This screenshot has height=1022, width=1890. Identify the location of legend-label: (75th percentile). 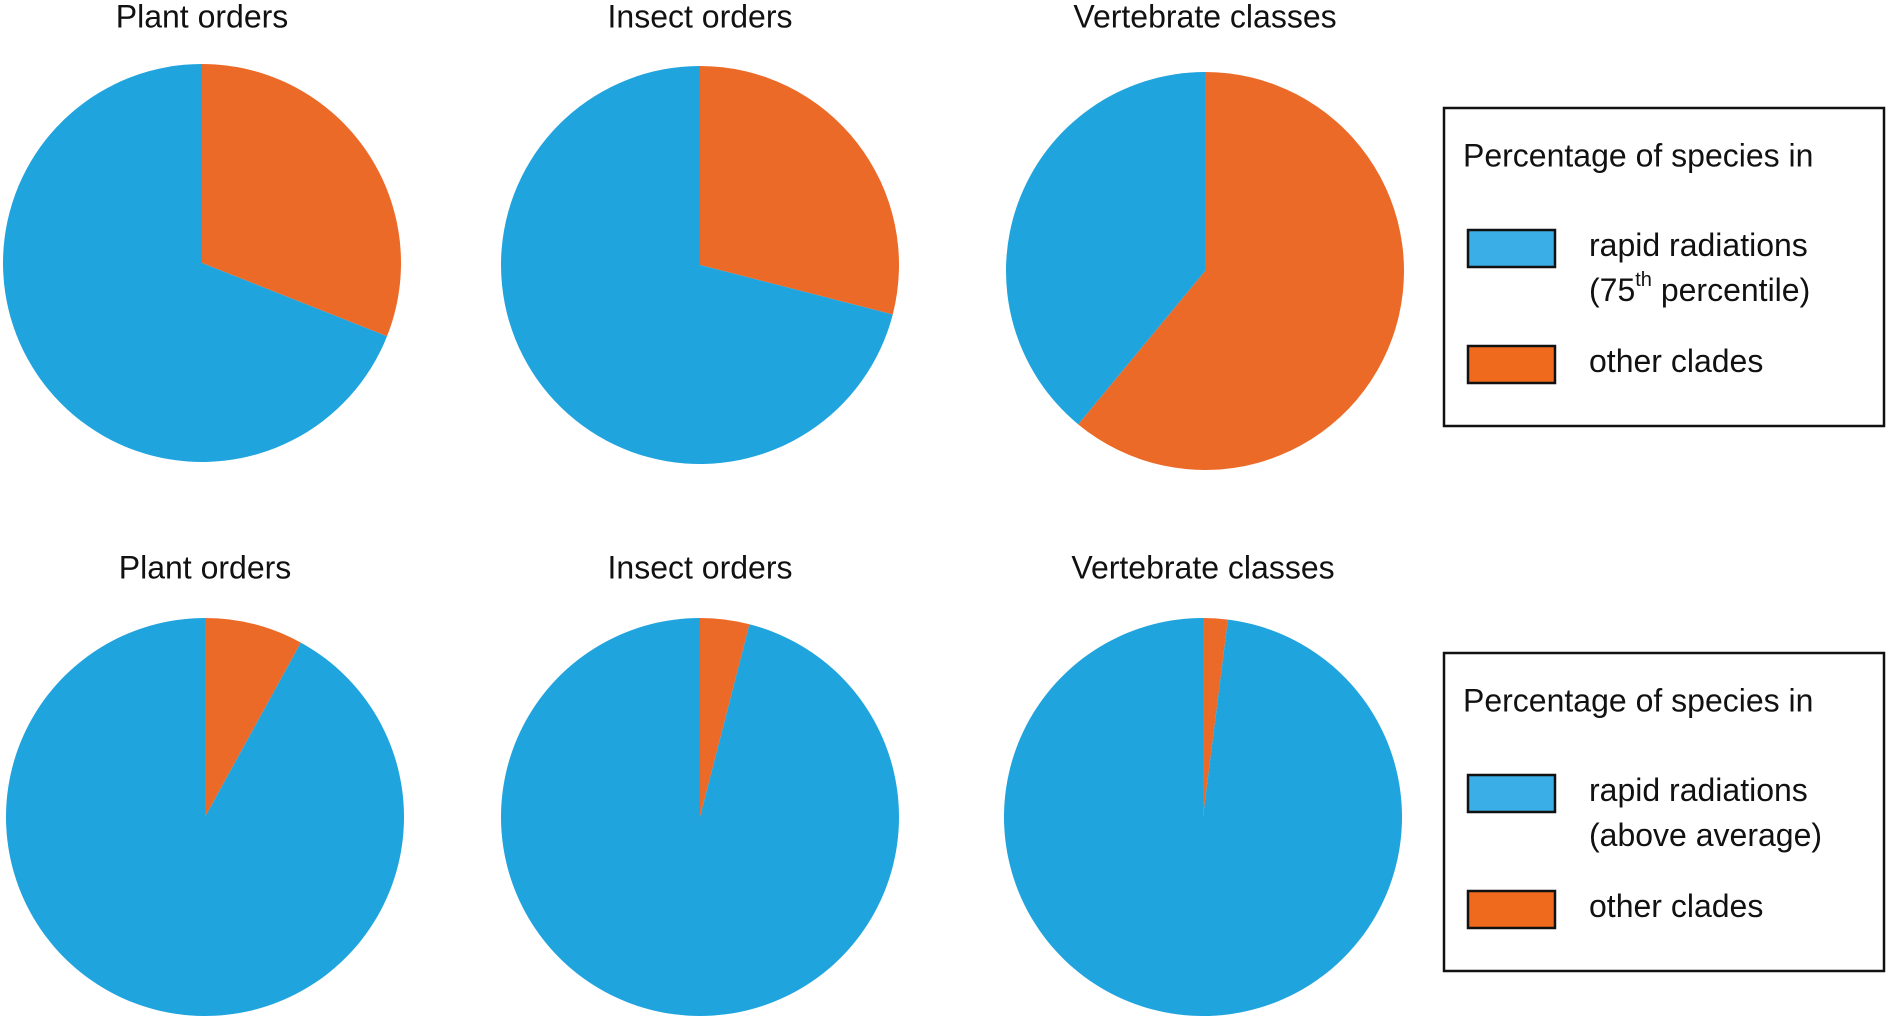
(1699, 288).